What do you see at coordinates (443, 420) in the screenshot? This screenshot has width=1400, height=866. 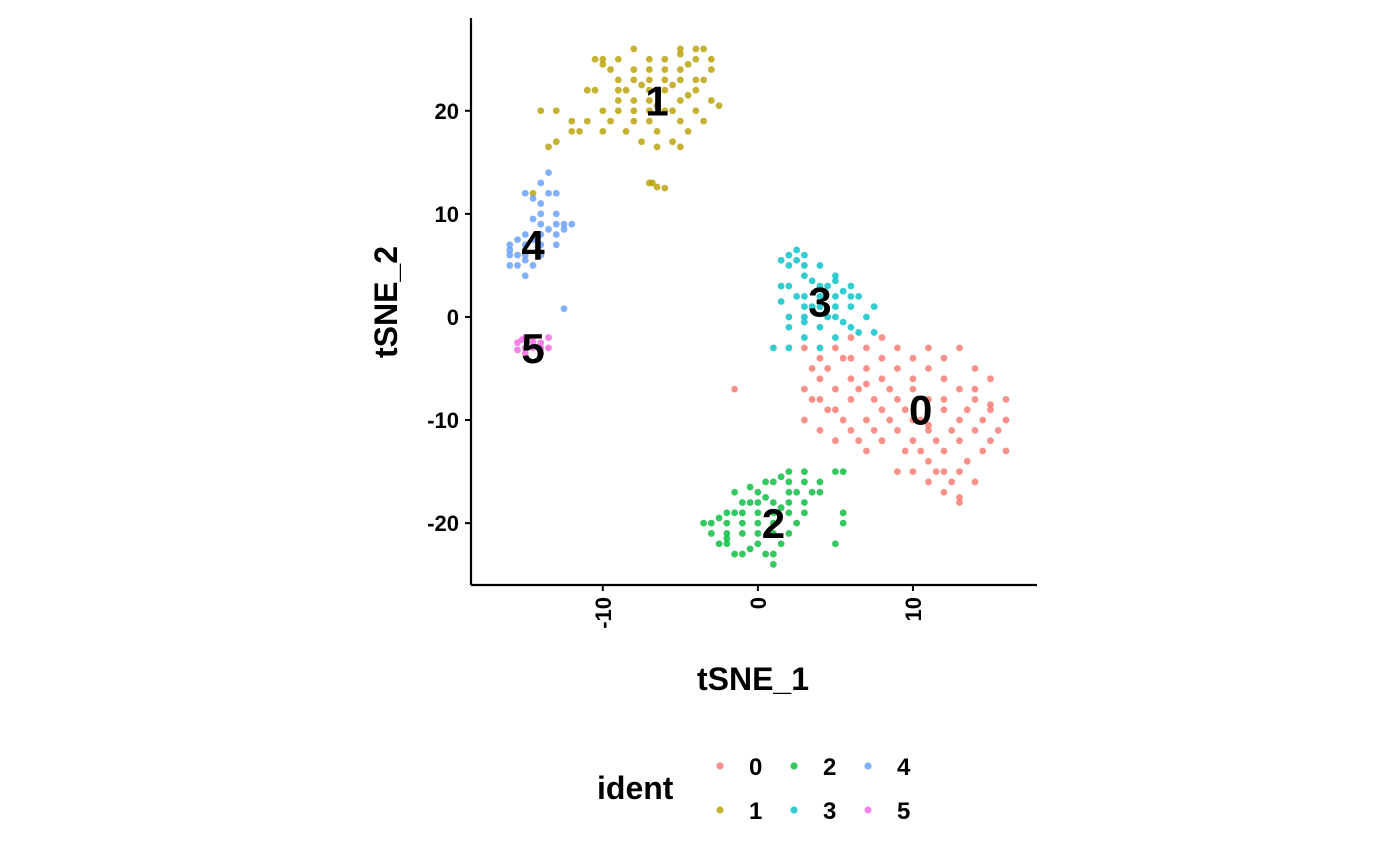 I see `y-tick-label: -10` at bounding box center [443, 420].